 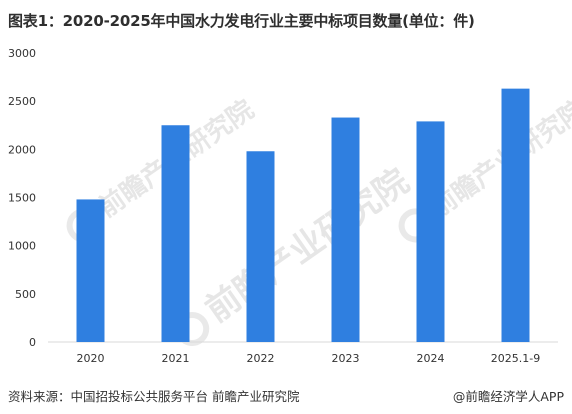 What do you see at coordinates (22, 149) in the screenshot?
I see `y-tick-label: 2000` at bounding box center [22, 149].